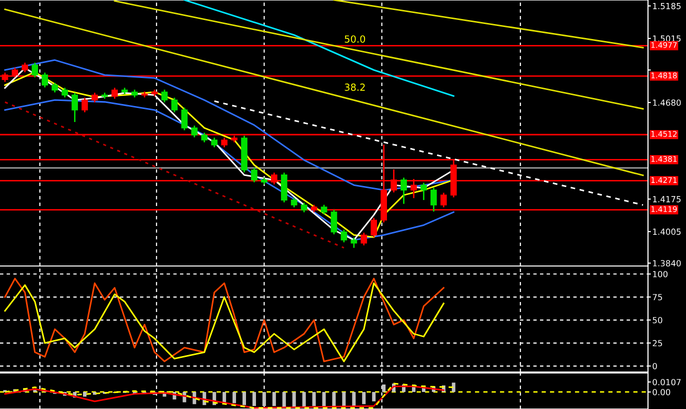 The image size is (686, 409). What do you see at coordinates (667, 231) in the screenshot?
I see `y-tick-label: 1.4005` at bounding box center [667, 231].